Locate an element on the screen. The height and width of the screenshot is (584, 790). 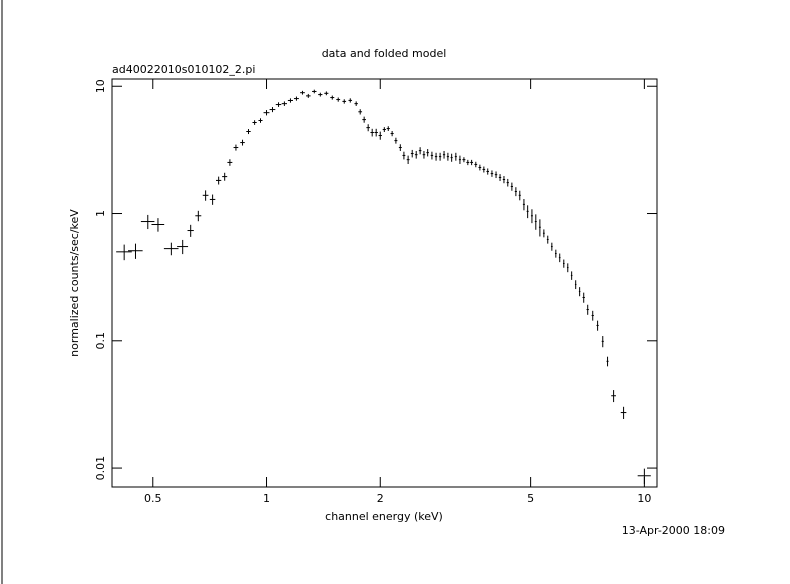
y-tick-label: 0.1 is located at coordinates (100, 341).